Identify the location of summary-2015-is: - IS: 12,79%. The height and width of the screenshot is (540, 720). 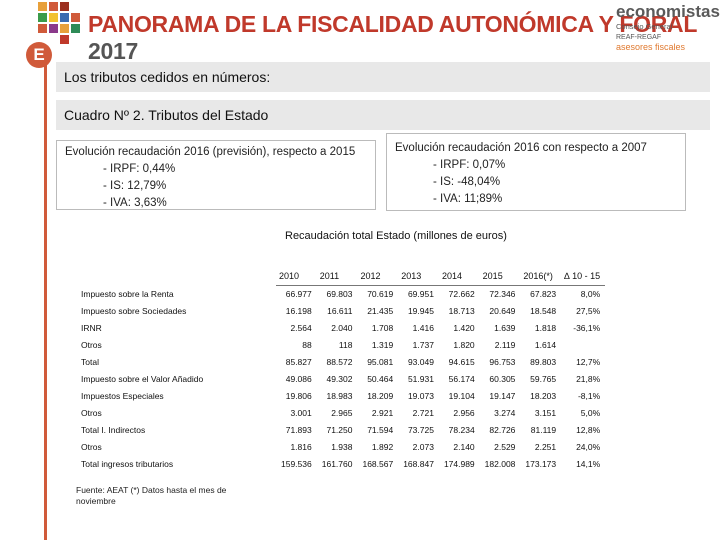
(135, 186).